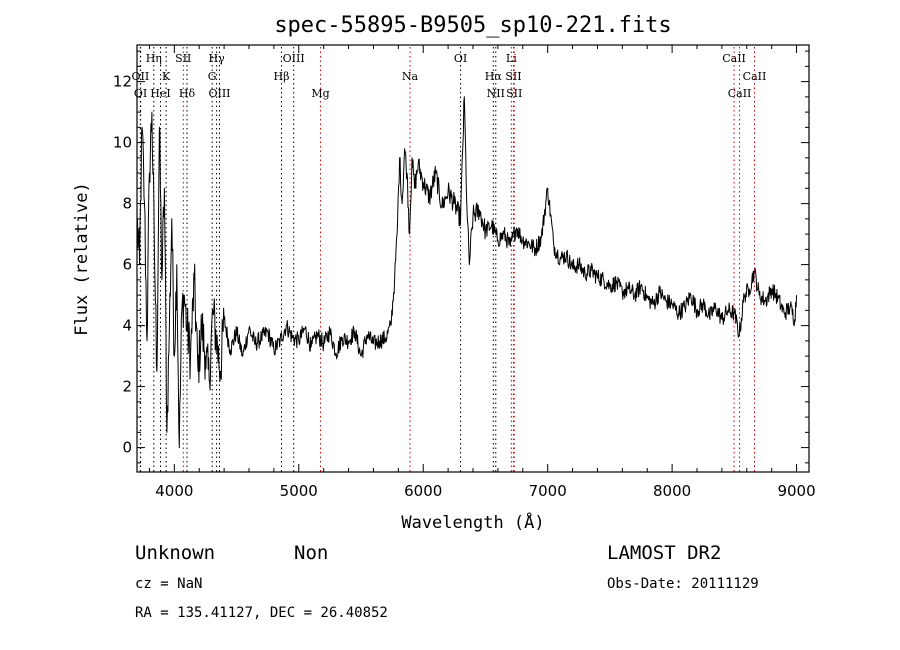 The height and width of the screenshot is (650, 900). I want to click on x-tick-label: 8000, so click(672, 491).